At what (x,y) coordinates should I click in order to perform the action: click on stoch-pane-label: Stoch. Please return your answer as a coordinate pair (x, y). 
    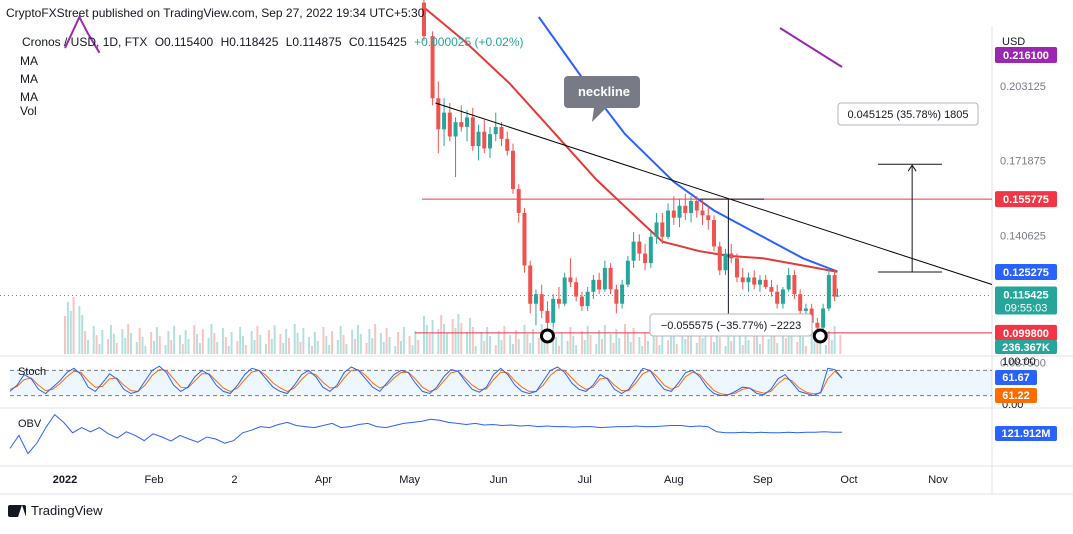
    Looking at the image, I should click on (32, 372).